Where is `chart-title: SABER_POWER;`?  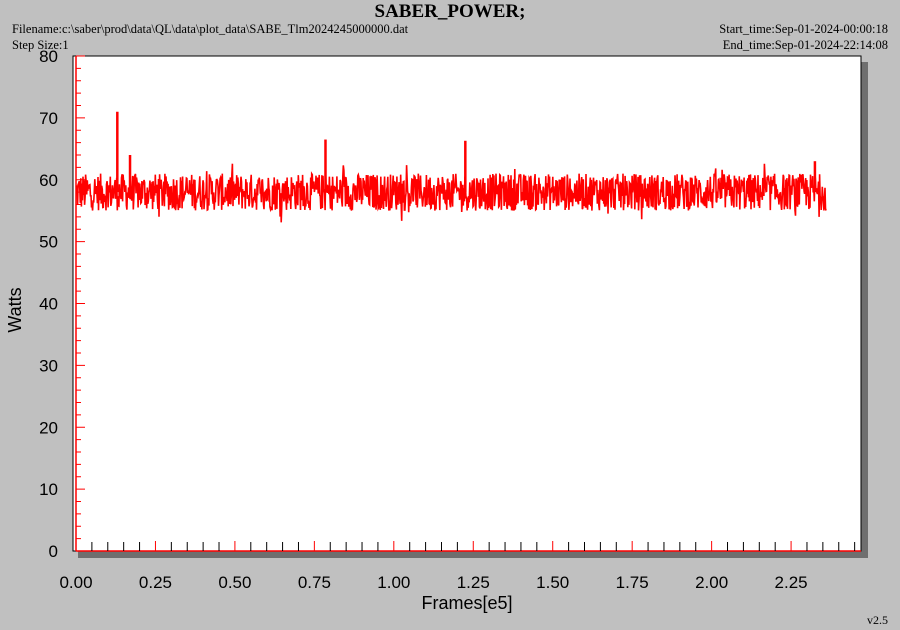
chart-title: SABER_POWER; is located at coordinates (450, 11).